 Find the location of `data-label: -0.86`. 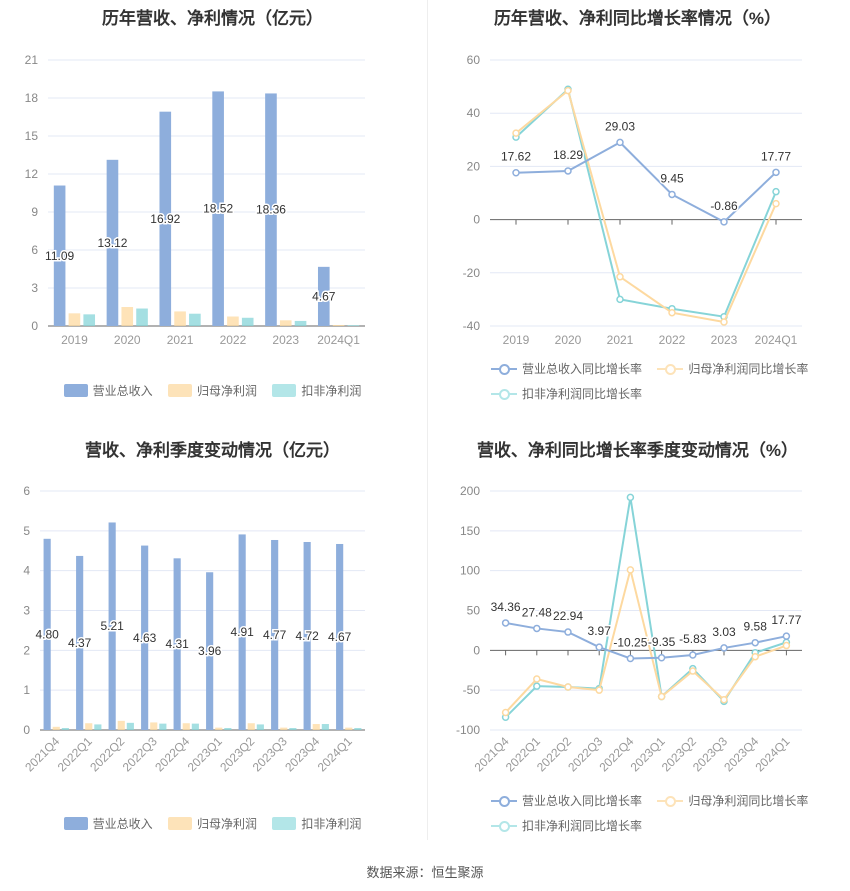

data-label: -0.86 is located at coordinates (724, 206).